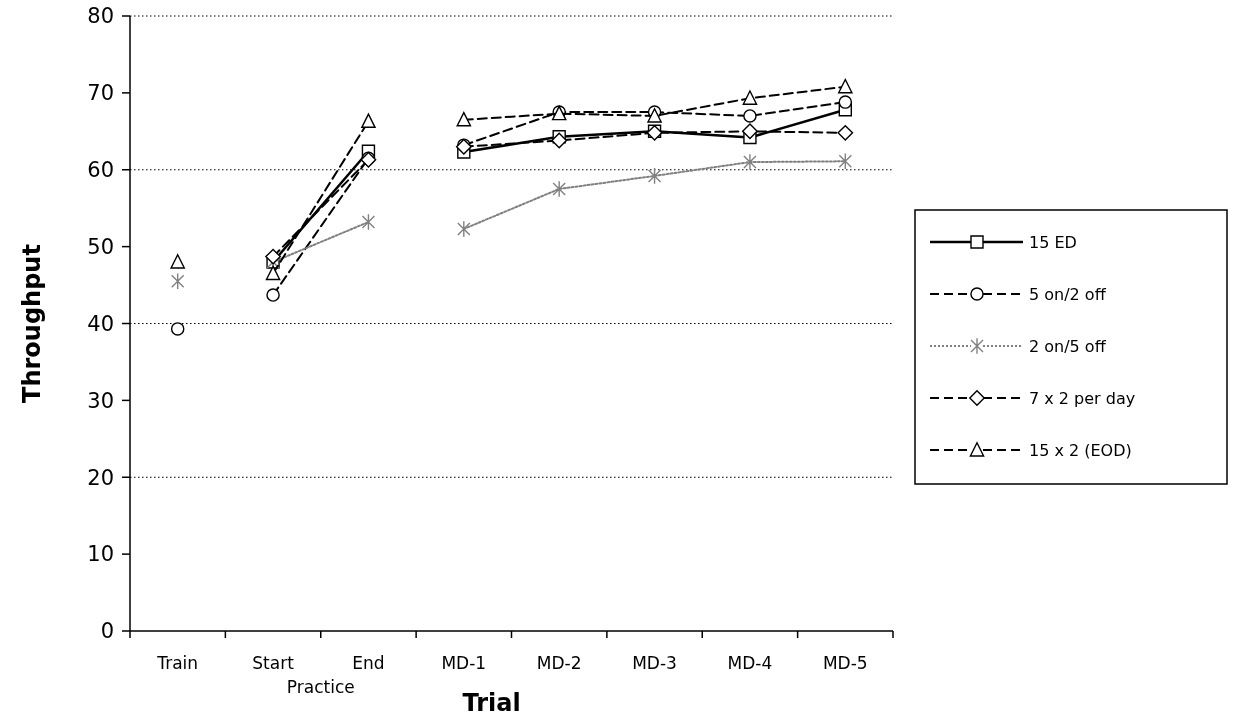  I want to click on y-axis-title: Throughput, so click(32, 323).